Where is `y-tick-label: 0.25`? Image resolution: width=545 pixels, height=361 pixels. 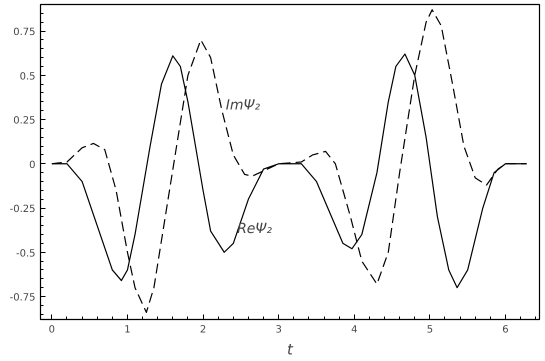 y-tick-label: 0.25 is located at coordinates (24, 121).